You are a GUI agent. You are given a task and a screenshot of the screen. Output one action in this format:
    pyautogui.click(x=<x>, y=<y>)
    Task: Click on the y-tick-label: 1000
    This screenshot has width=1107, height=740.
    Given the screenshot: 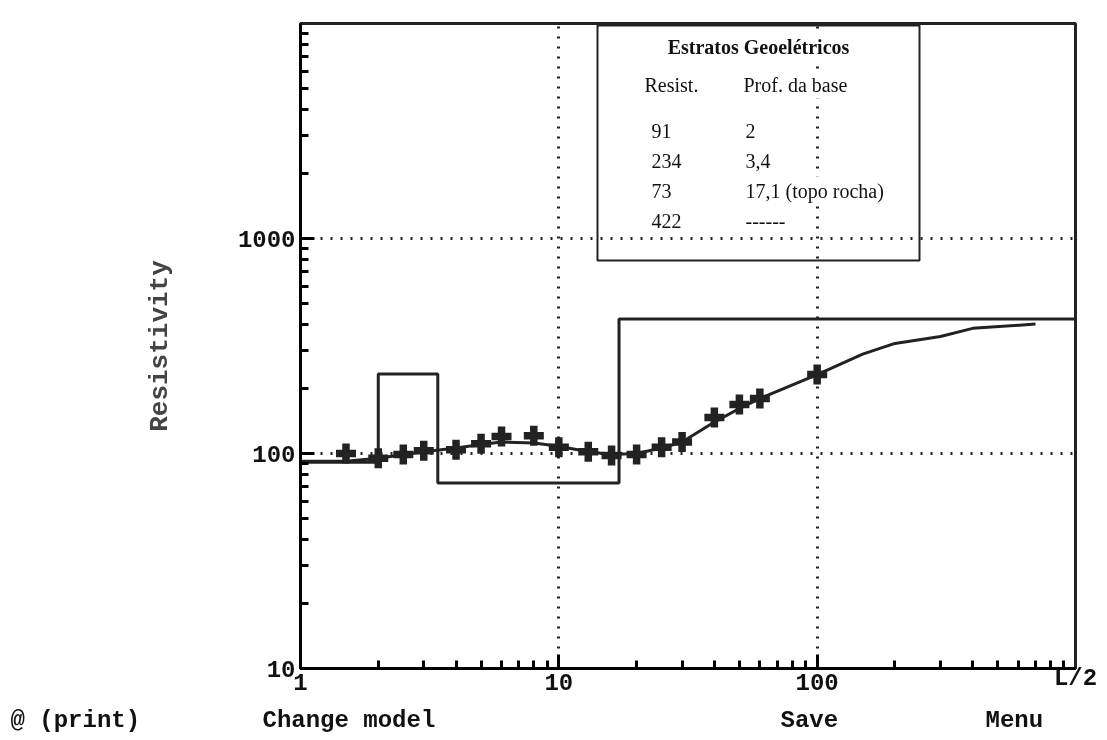 What is the action you would take?
    pyautogui.click(x=266, y=240)
    